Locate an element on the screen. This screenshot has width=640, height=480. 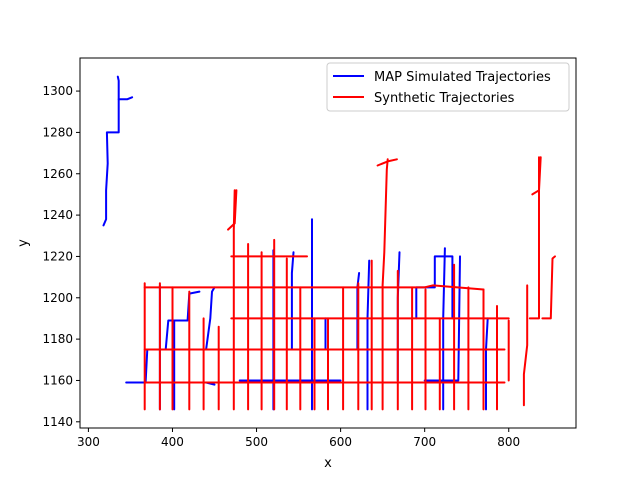
y-tick-label: 1280 is located at coordinates (57, 132).